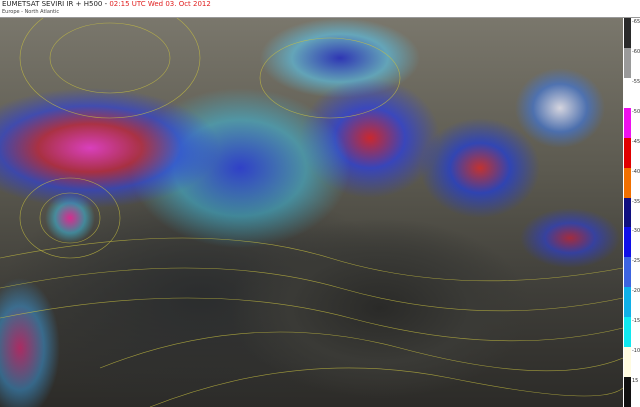 The height and width of the screenshot is (407, 640). I want to click on colorbar-label: -65, so click(636, 22).